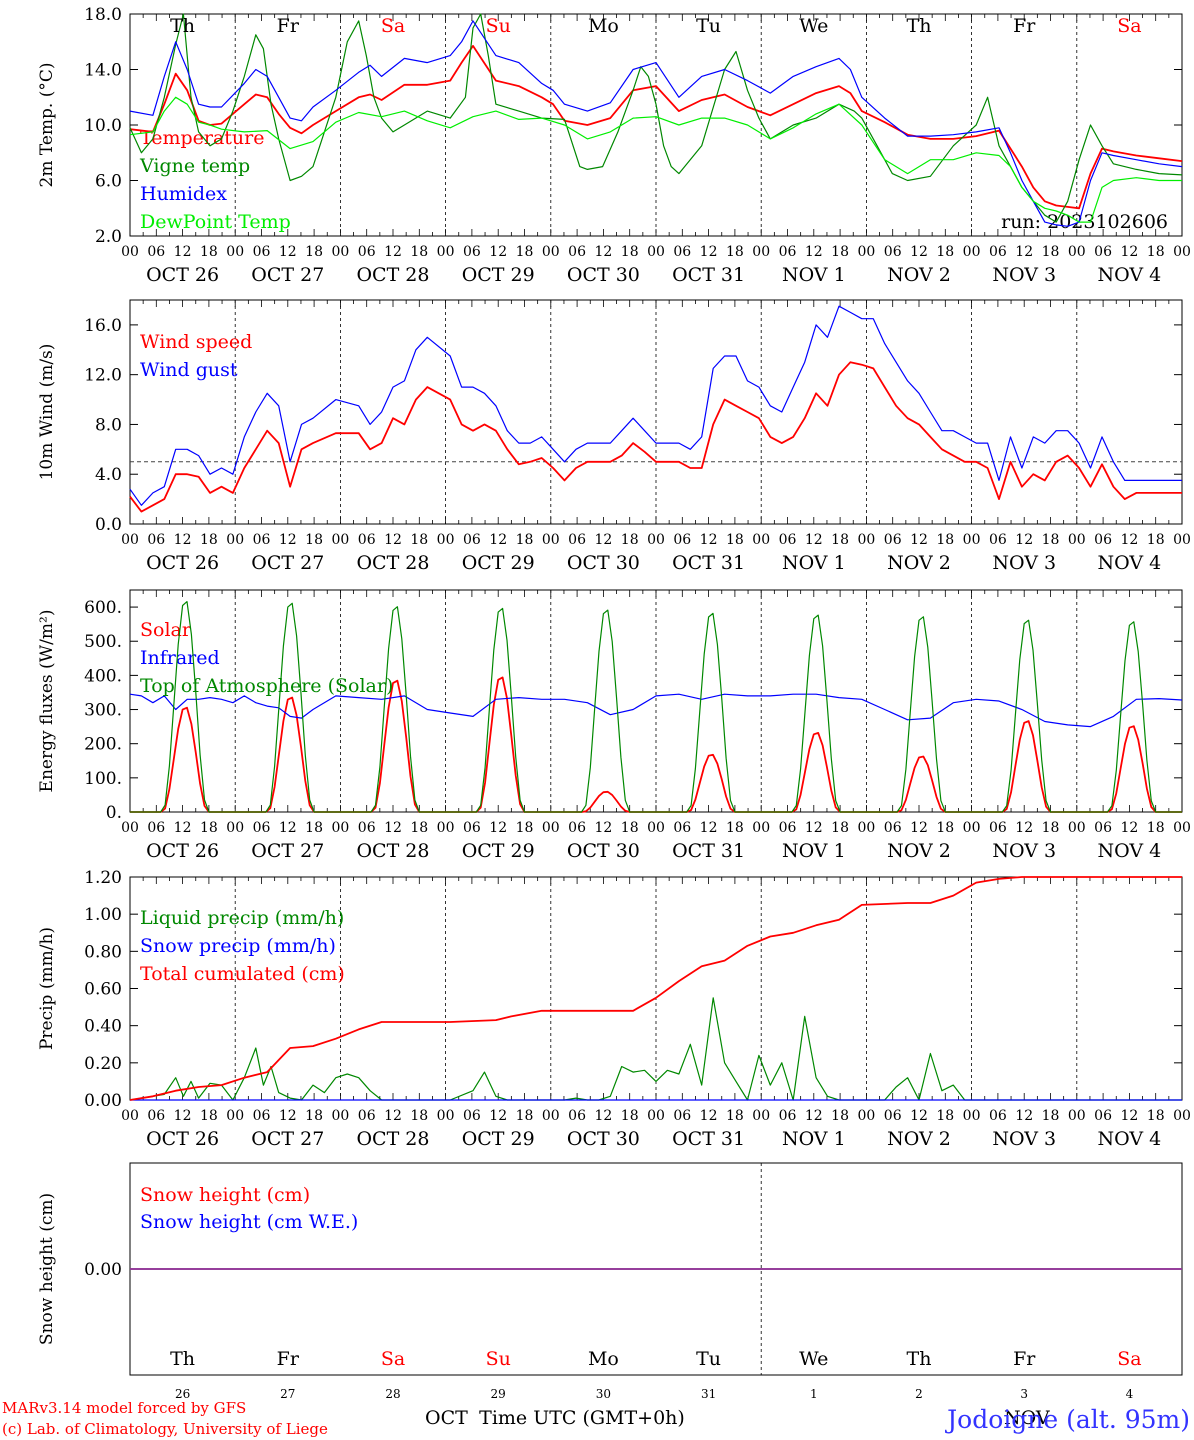 The height and width of the screenshot is (1440, 1194). What do you see at coordinates (656, 710) in the screenshot?
I see `series-line-infrared` at bounding box center [656, 710].